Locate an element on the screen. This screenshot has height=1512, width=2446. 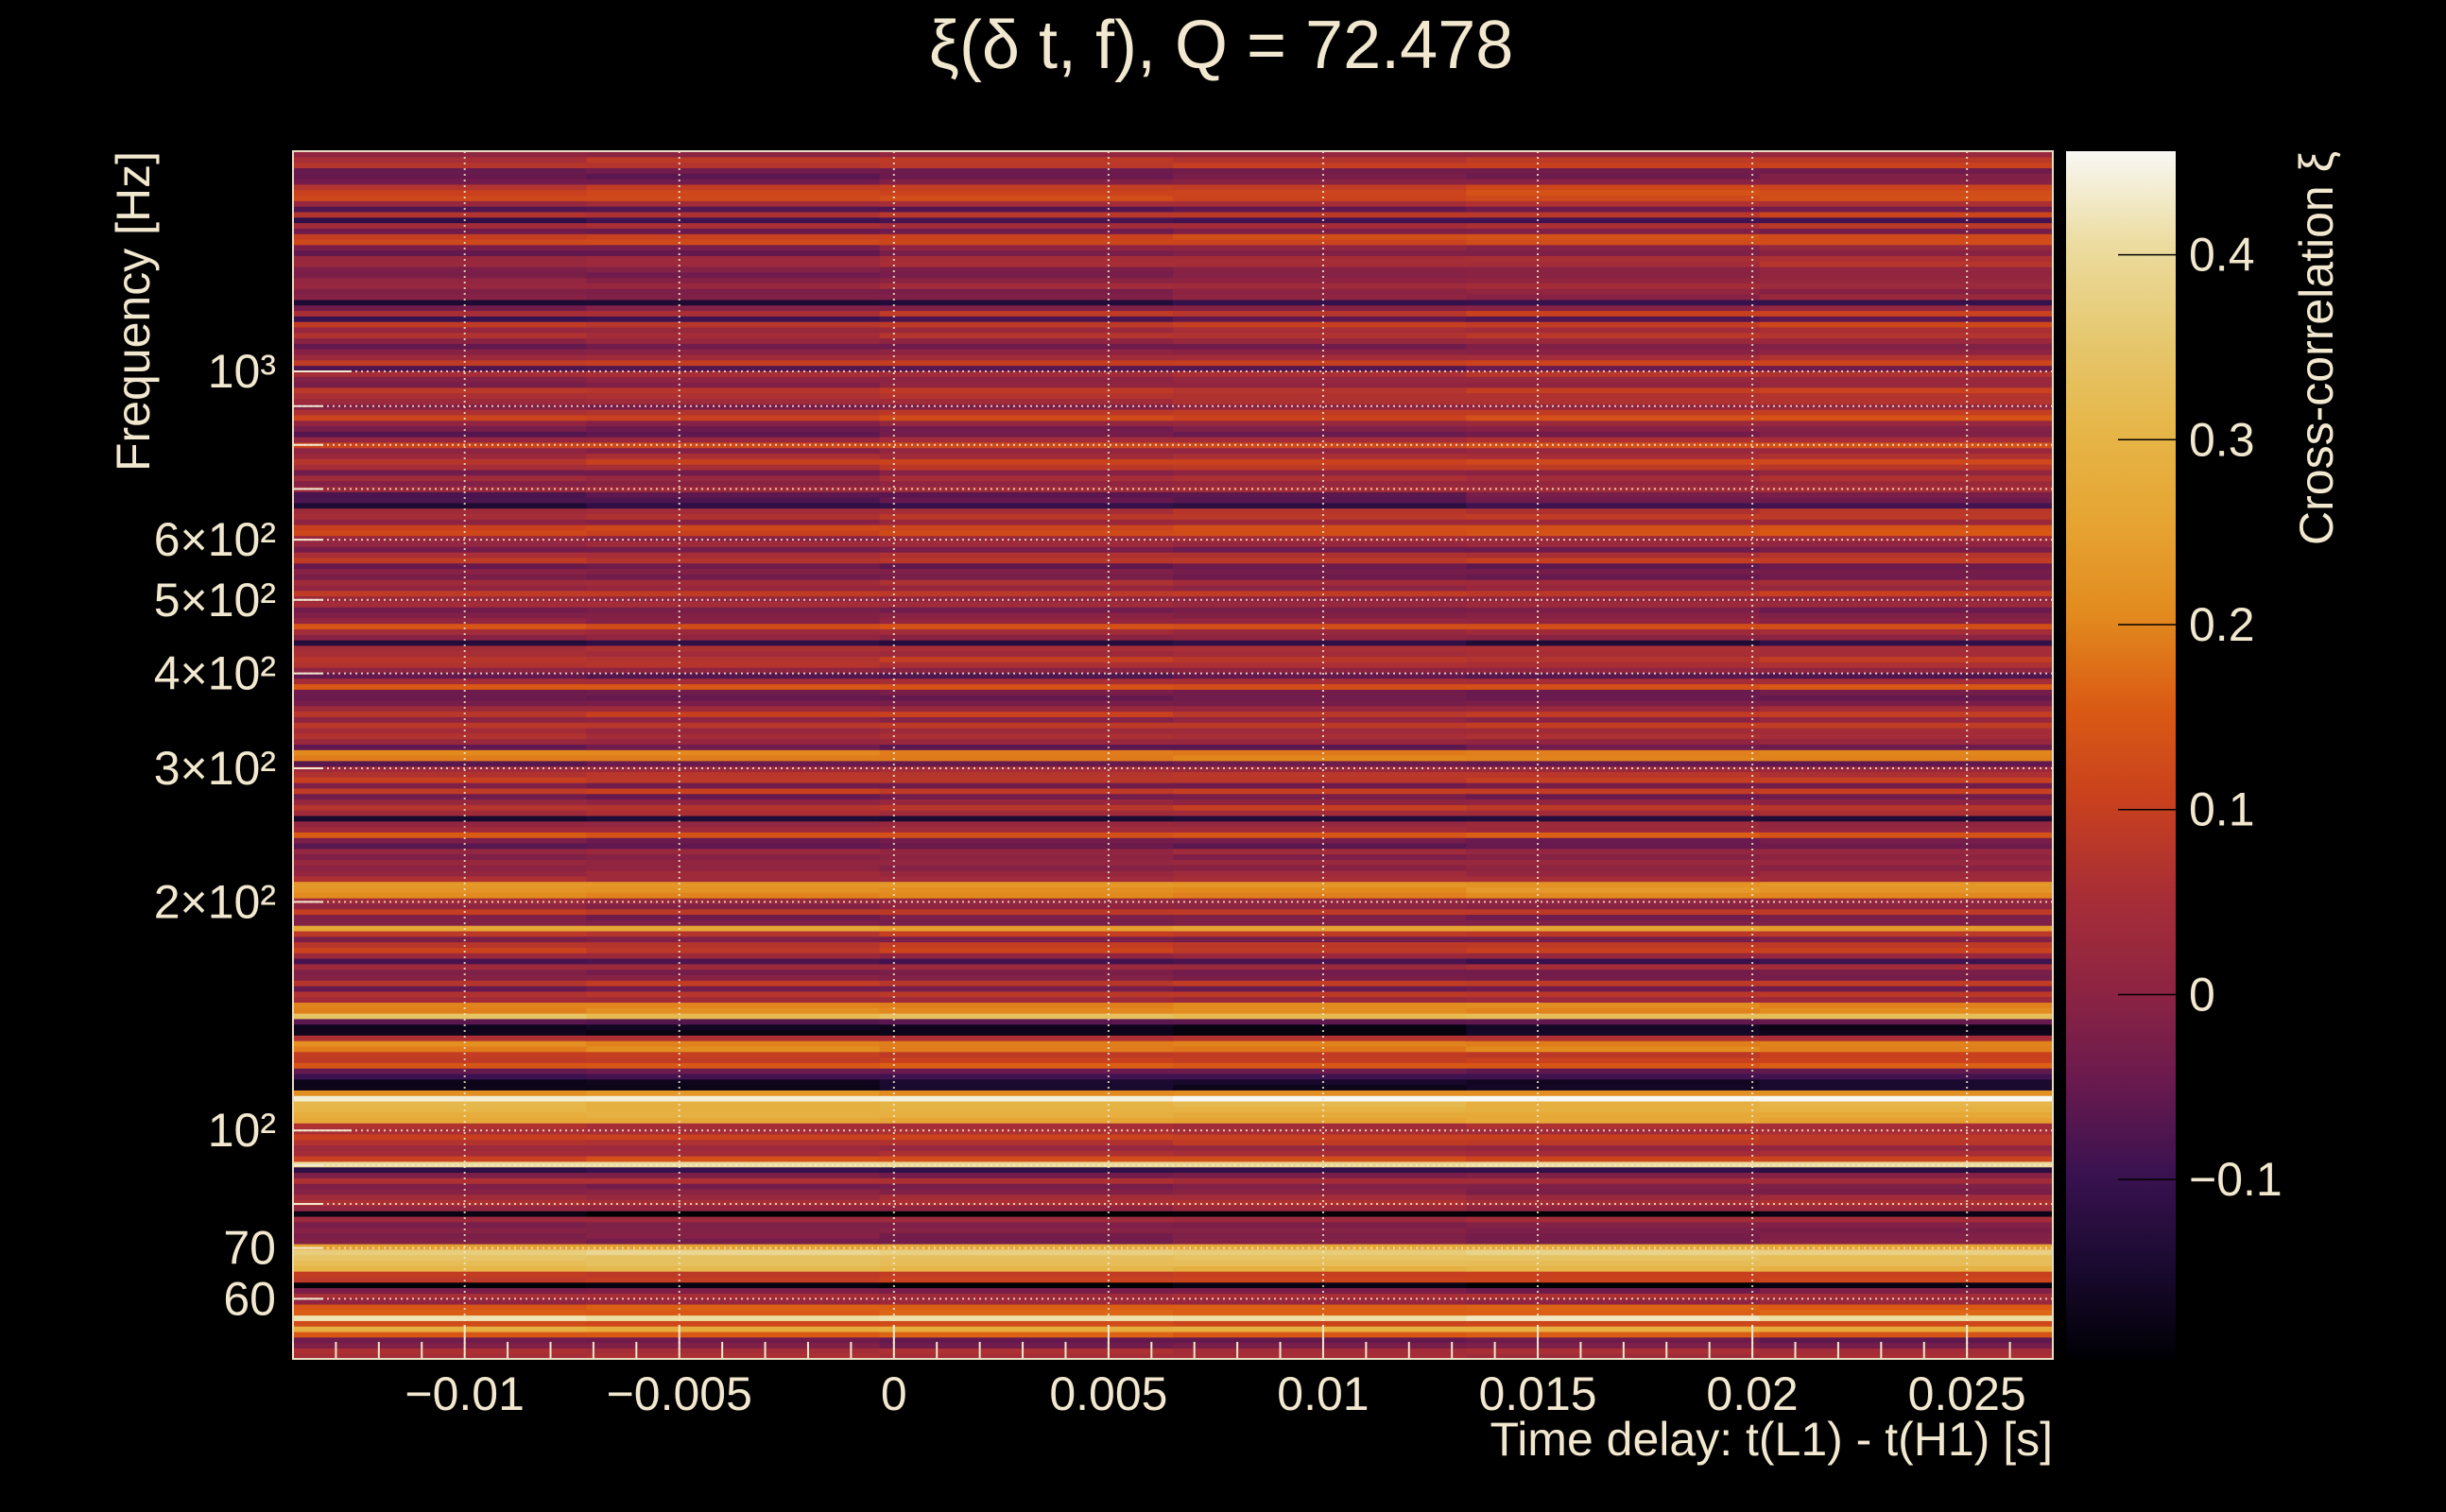
y-tick-label: 10³ is located at coordinates (242, 371).